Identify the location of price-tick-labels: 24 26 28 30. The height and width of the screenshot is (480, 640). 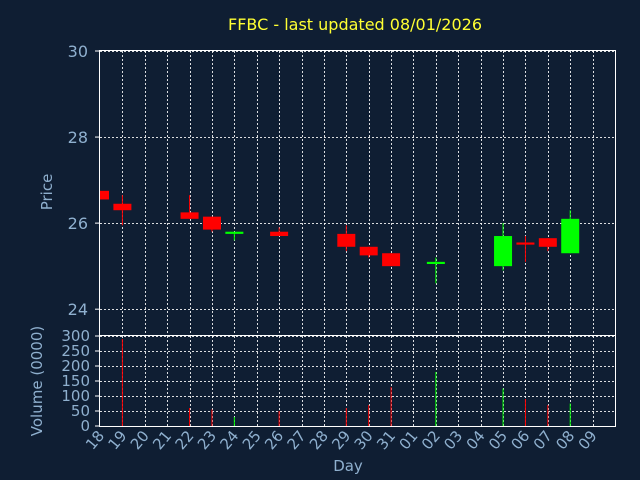
(84, 180).